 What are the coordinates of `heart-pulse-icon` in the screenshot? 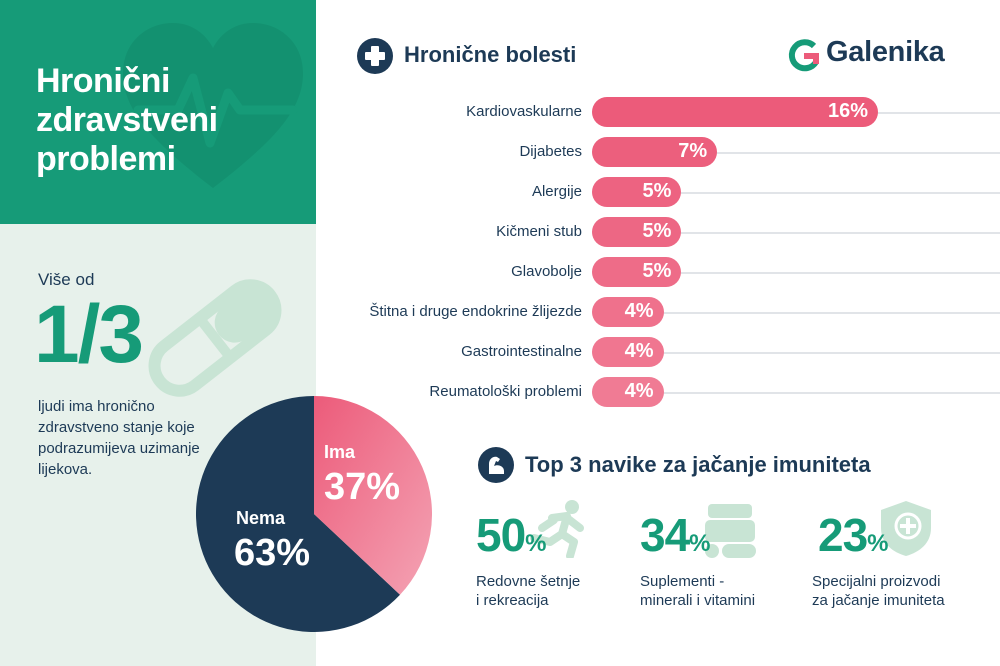 It's located at (213, 105).